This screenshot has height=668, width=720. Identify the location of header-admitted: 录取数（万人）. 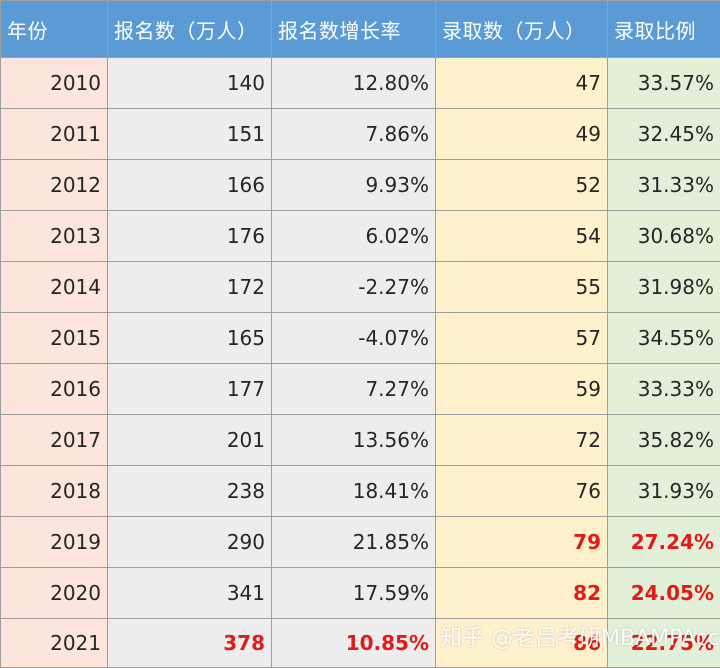
(522, 29).